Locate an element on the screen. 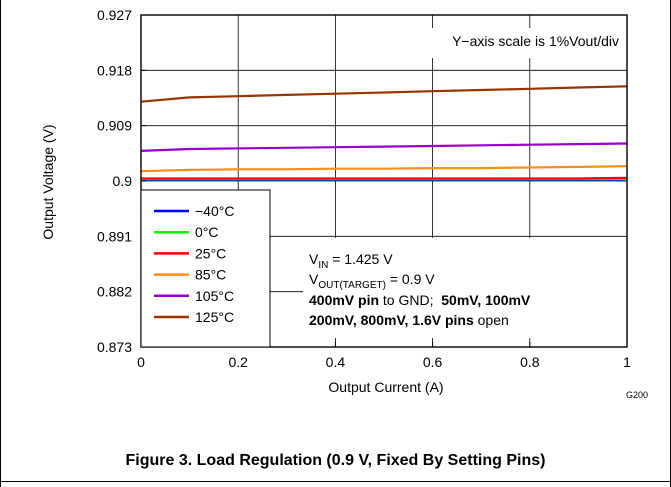  y-tick-label: 0.9 is located at coordinates (123, 181).